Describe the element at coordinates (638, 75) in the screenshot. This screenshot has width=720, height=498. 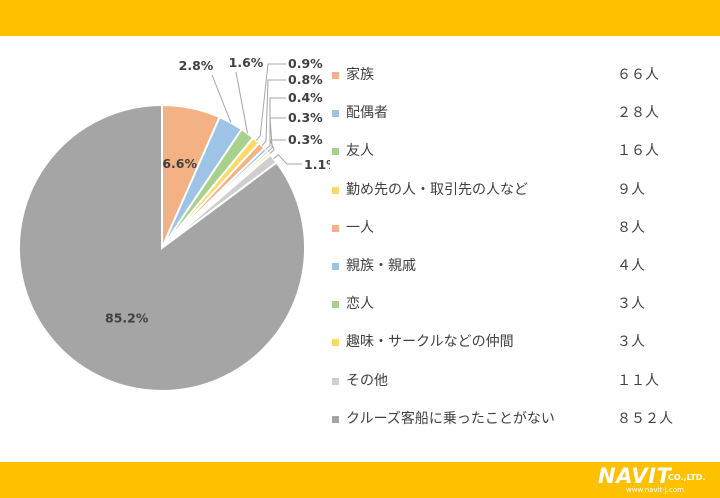
I see `legend-count: ６６人` at that location.